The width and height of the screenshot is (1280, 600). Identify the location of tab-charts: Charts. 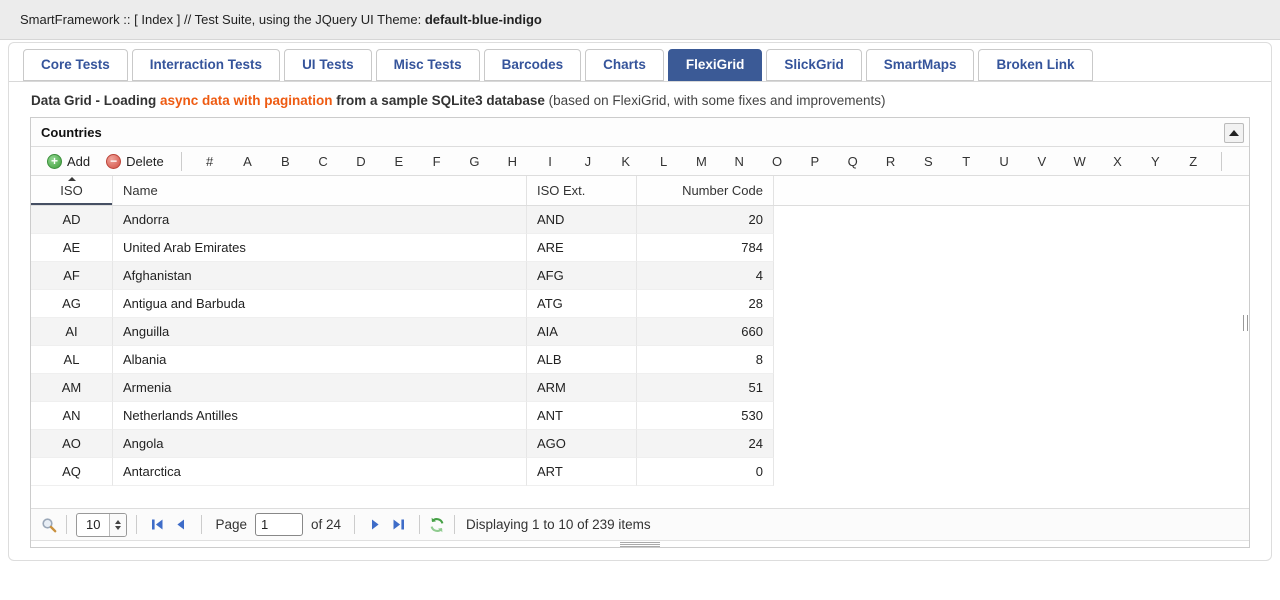
(624, 65).